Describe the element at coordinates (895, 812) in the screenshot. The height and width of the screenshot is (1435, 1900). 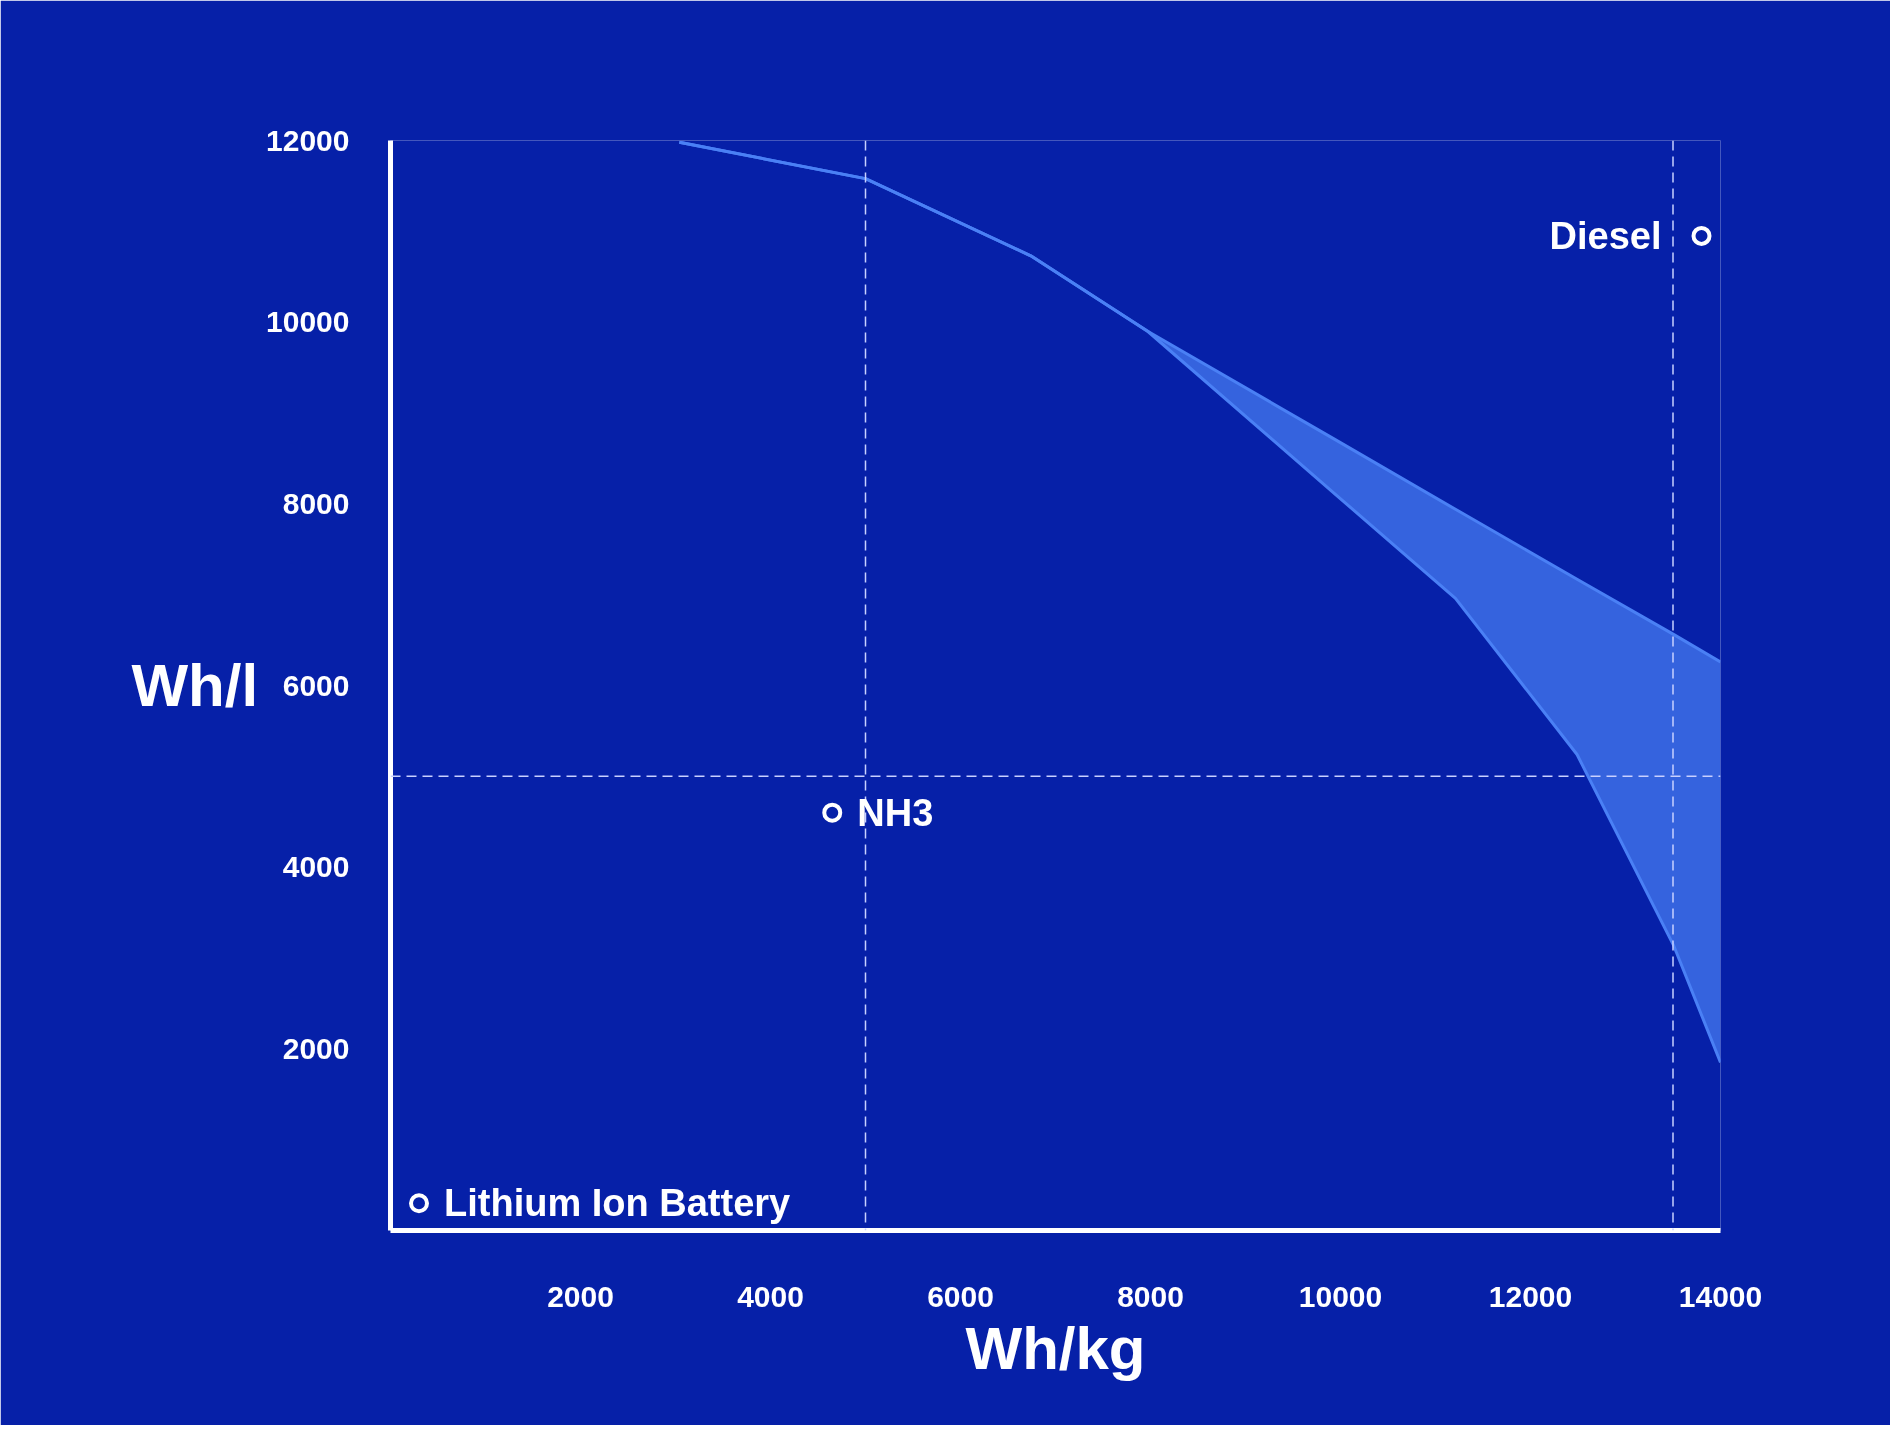
I see `series-label: NH3` at that location.